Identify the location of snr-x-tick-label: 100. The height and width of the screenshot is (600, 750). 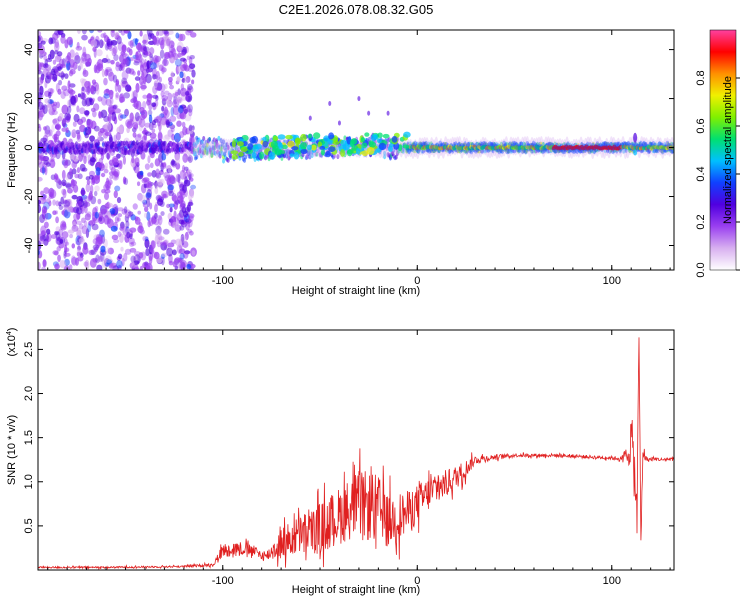
(612, 581).